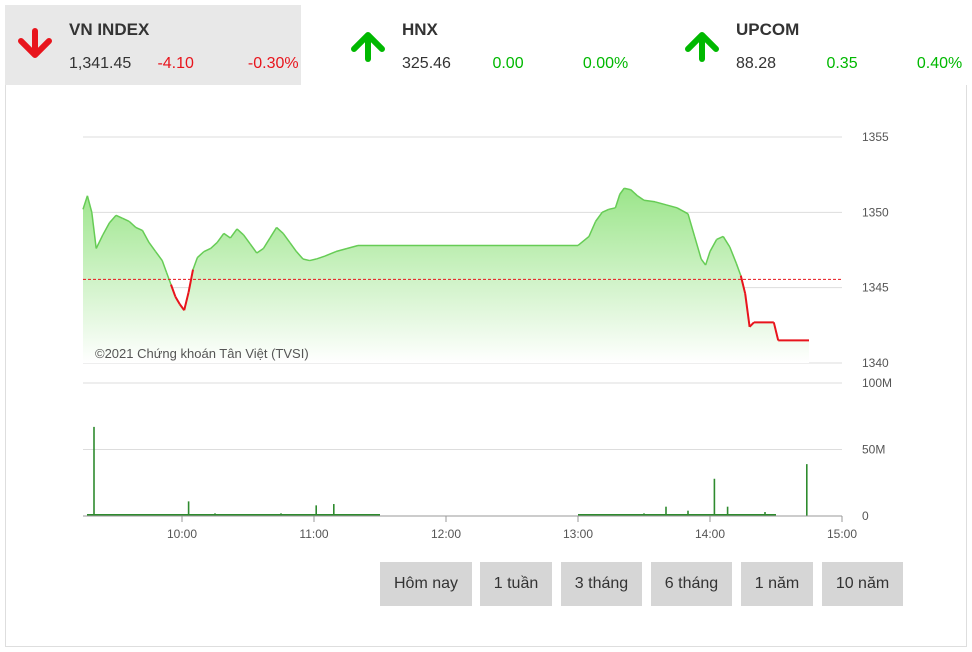 Image resolution: width=972 pixels, height=652 pixels. Describe the element at coordinates (710, 534) in the screenshot. I see `x-tick-label: 14:00` at that location.